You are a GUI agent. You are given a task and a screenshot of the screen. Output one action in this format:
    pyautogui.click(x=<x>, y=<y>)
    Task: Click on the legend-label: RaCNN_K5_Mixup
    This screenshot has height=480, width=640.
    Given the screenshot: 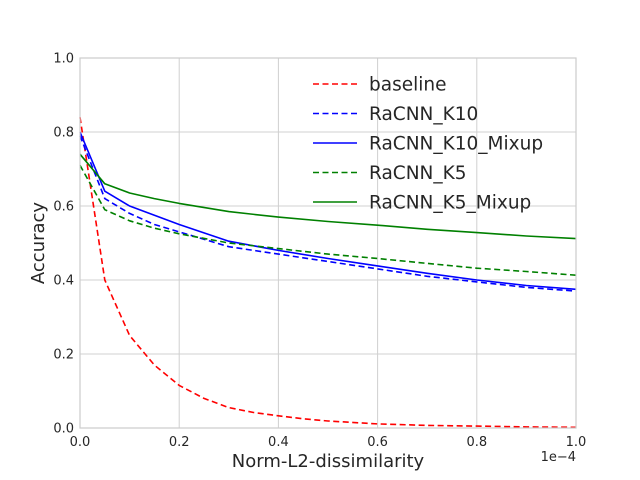 What is the action you would take?
    pyautogui.click(x=450, y=203)
    